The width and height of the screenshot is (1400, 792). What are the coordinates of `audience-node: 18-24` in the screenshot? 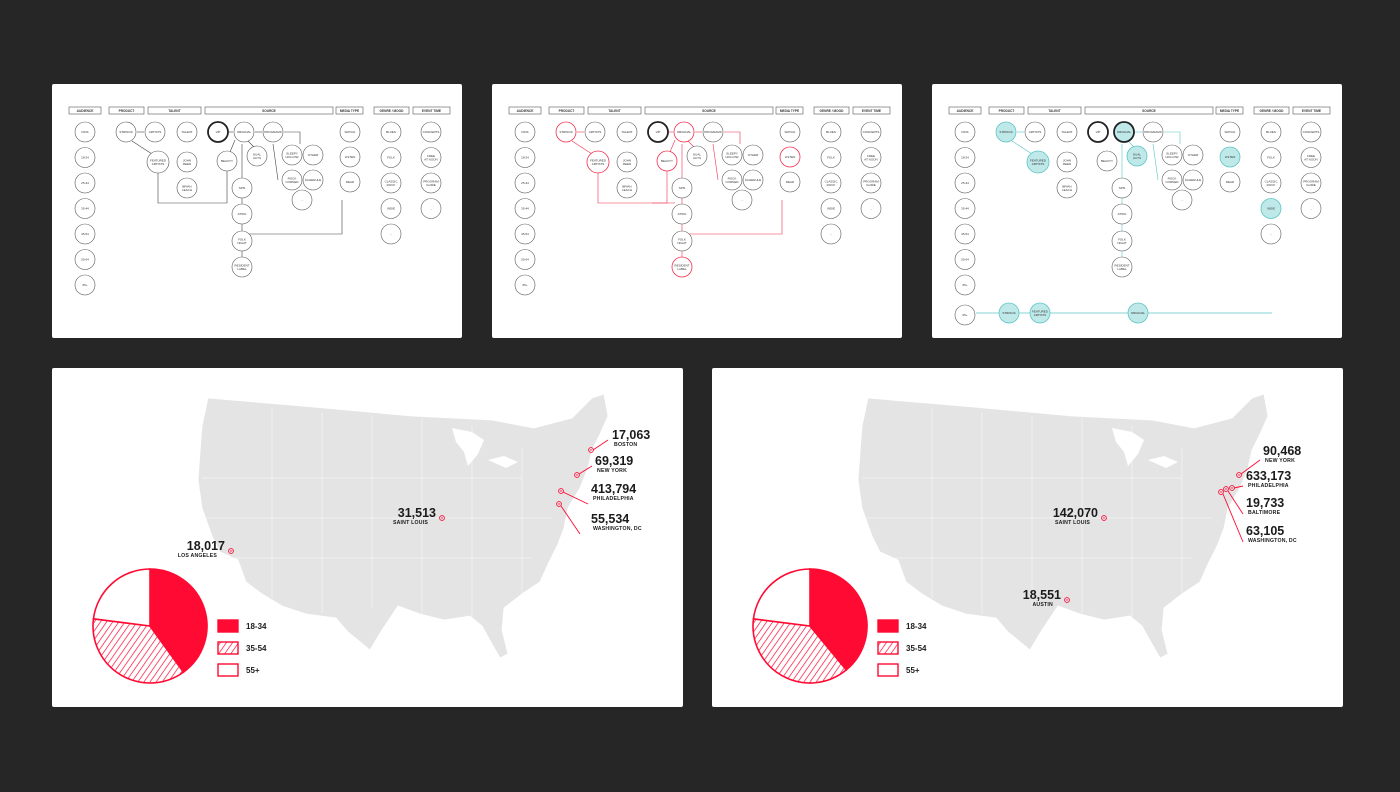 It's located at (85, 157).